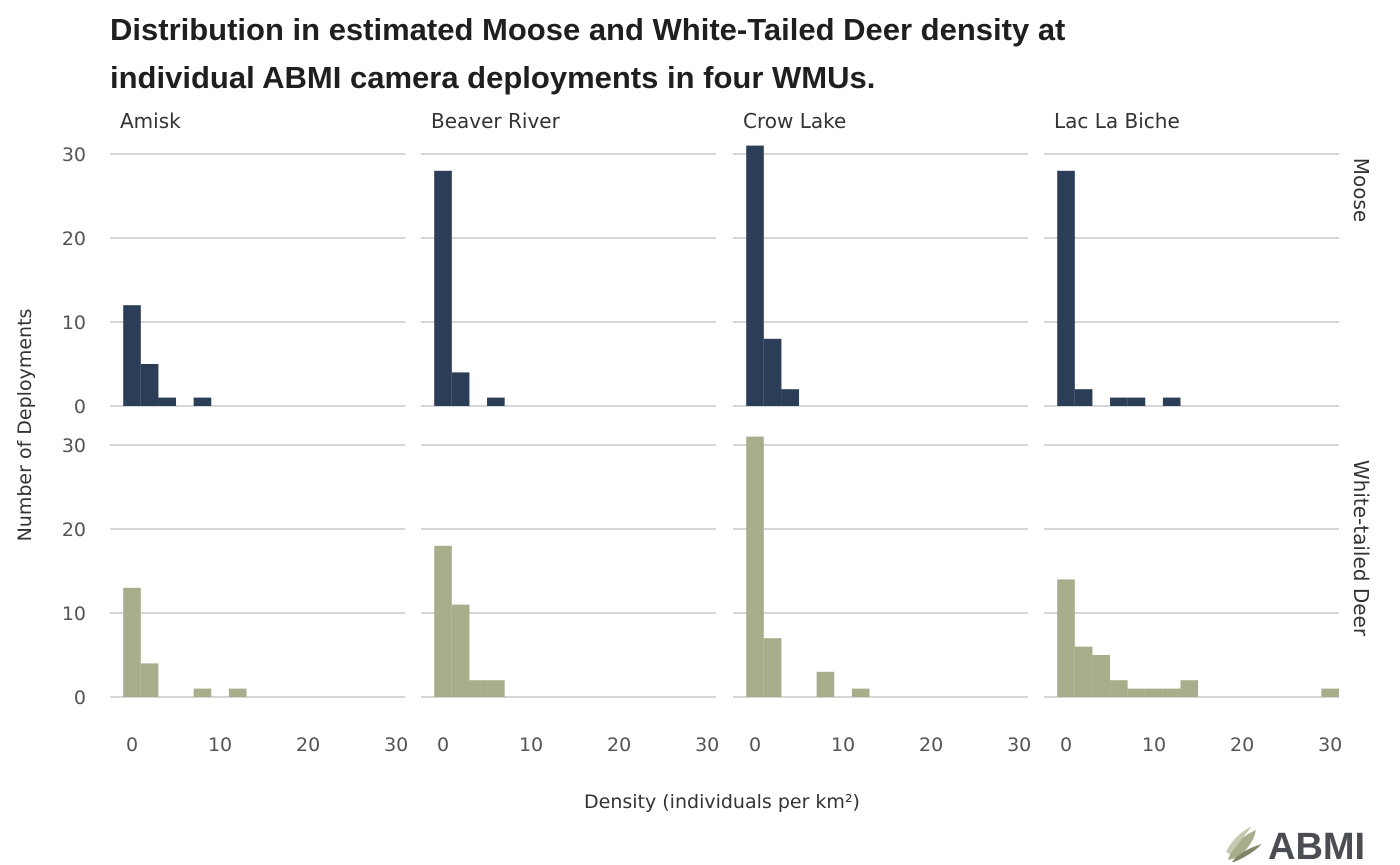 Image resolution: width=1400 pixels, height=865 pixels. Describe the element at coordinates (1361, 548) in the screenshot. I see `facet-row-label: White-tailed Deer` at that location.